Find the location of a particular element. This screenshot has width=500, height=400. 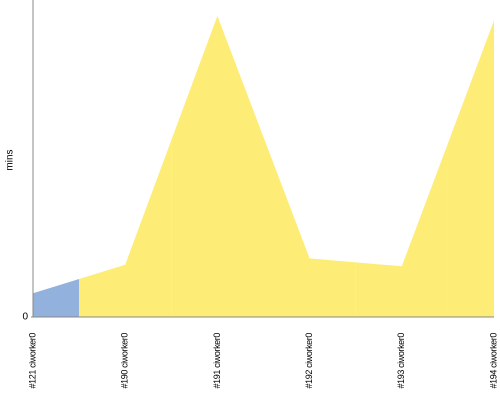

x-tick-label: #191 ciworker0 is located at coordinates (217, 361).